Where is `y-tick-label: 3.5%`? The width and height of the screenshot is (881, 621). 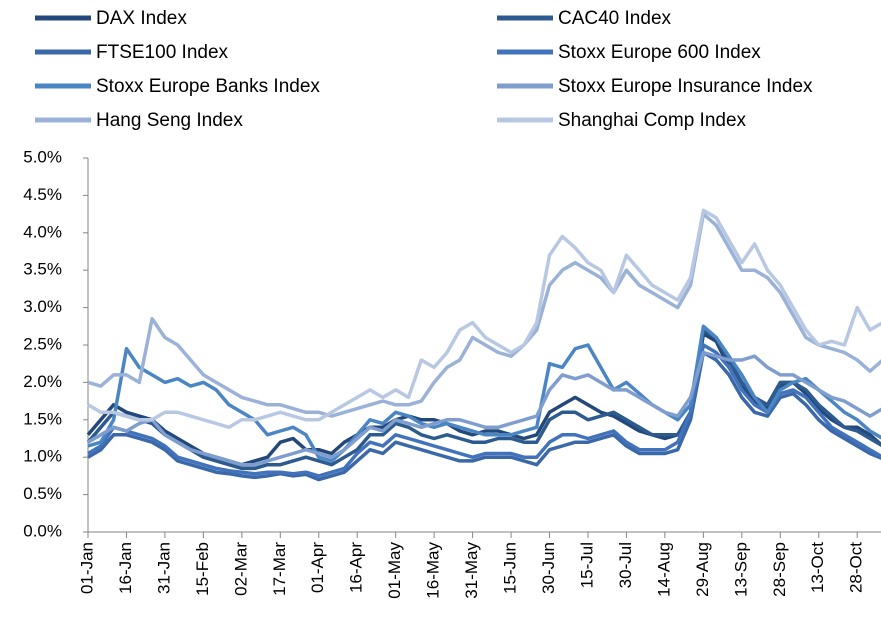 y-tick-label: 3.5% is located at coordinates (42, 269).